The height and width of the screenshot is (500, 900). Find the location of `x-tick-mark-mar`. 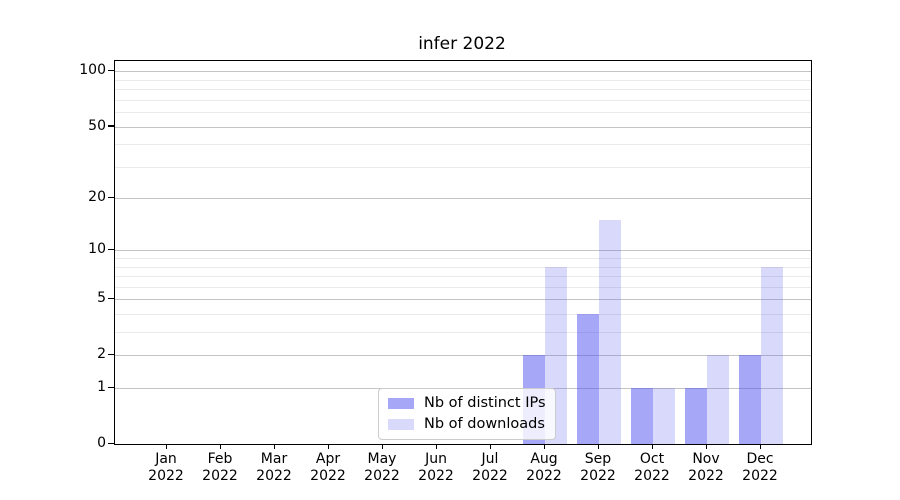

x-tick-mark-mar is located at coordinates (274, 446).